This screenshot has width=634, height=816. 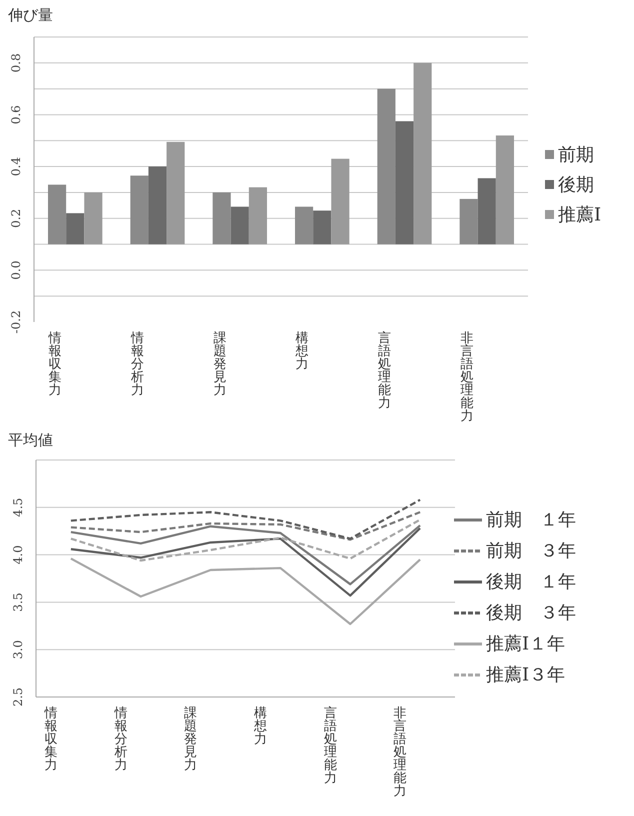 What do you see at coordinates (18, 602) in the screenshot?
I see `y-tick-label: 3.5` at bounding box center [18, 602].